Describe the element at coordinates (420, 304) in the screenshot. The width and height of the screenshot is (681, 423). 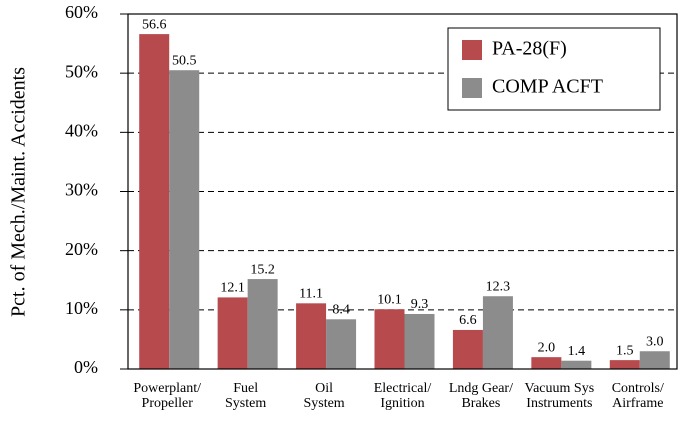
I see `data-label: 9.3` at that location.